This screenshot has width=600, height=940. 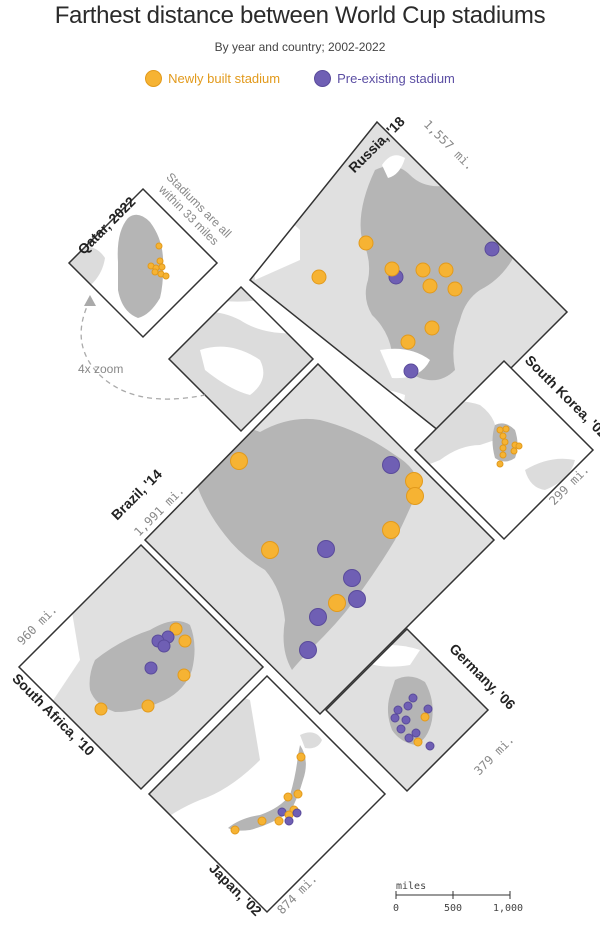 What do you see at coordinates (224, 78) in the screenshot?
I see `legend-new-label: Newly built stadium` at bounding box center [224, 78].